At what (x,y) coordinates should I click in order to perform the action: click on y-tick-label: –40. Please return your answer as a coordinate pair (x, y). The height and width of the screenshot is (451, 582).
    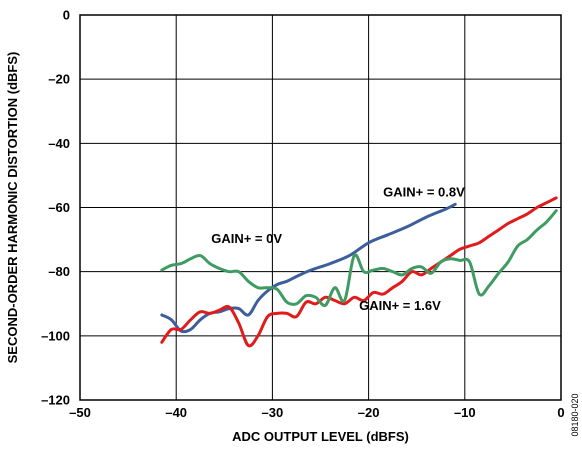
    Looking at the image, I should click on (59, 143).